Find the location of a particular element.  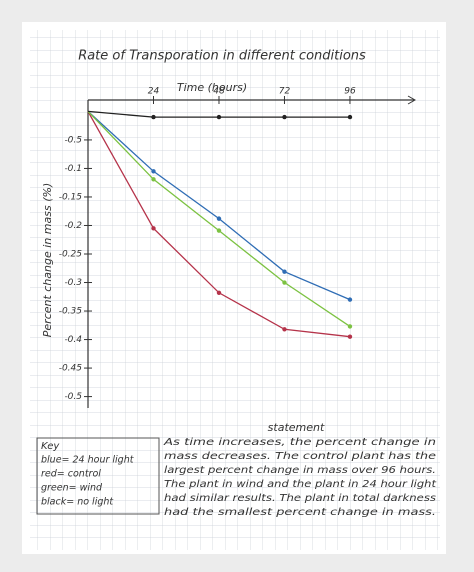

statement-line: As time increases, the percent change in is located at coordinates (299, 442).